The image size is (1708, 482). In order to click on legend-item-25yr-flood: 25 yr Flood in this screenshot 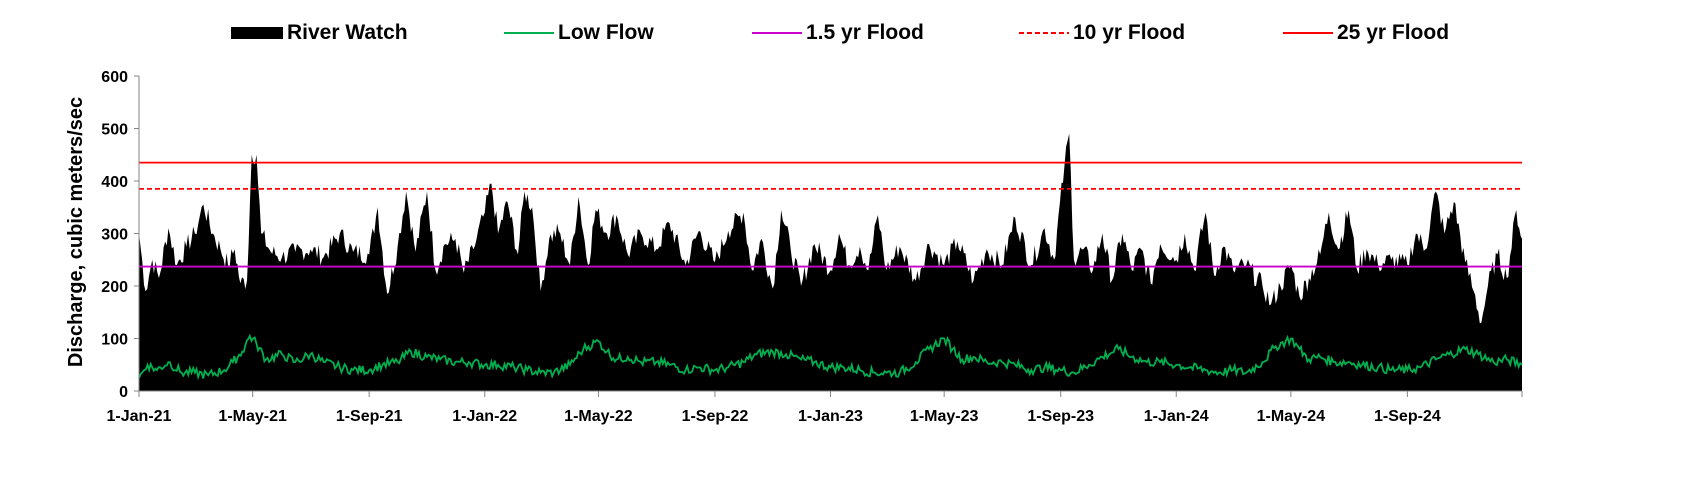, I will do `click(1366, 33)`.